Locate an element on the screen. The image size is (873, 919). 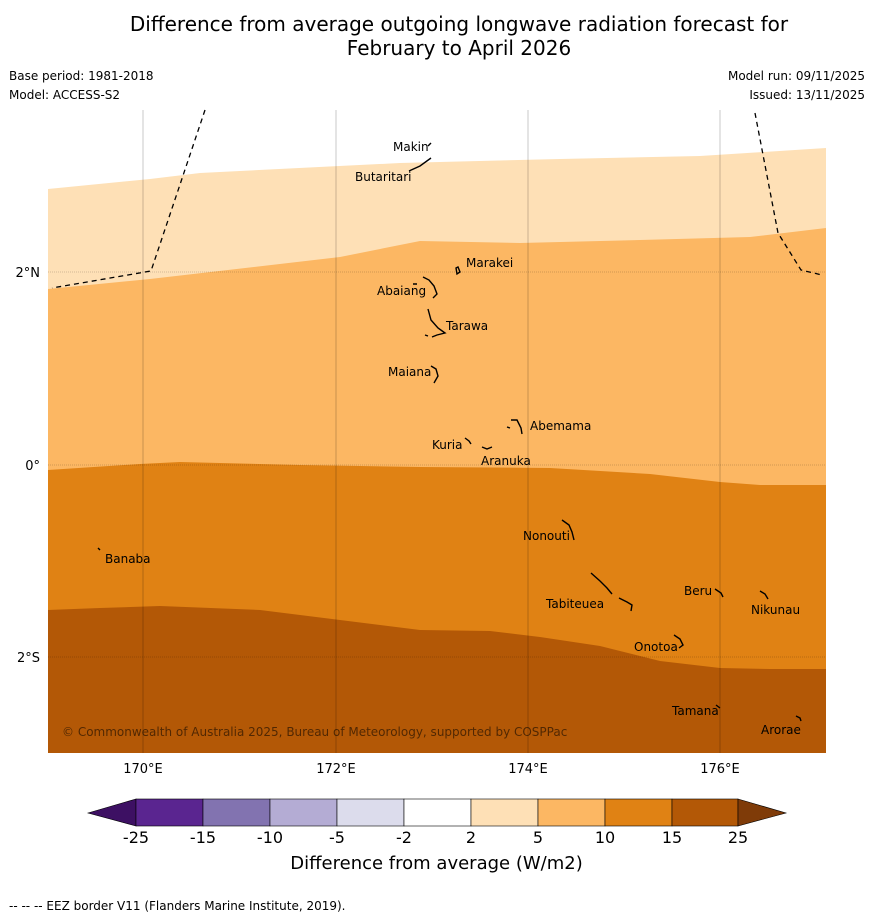
island-abaiang-shape is located at coordinates (425, 287).